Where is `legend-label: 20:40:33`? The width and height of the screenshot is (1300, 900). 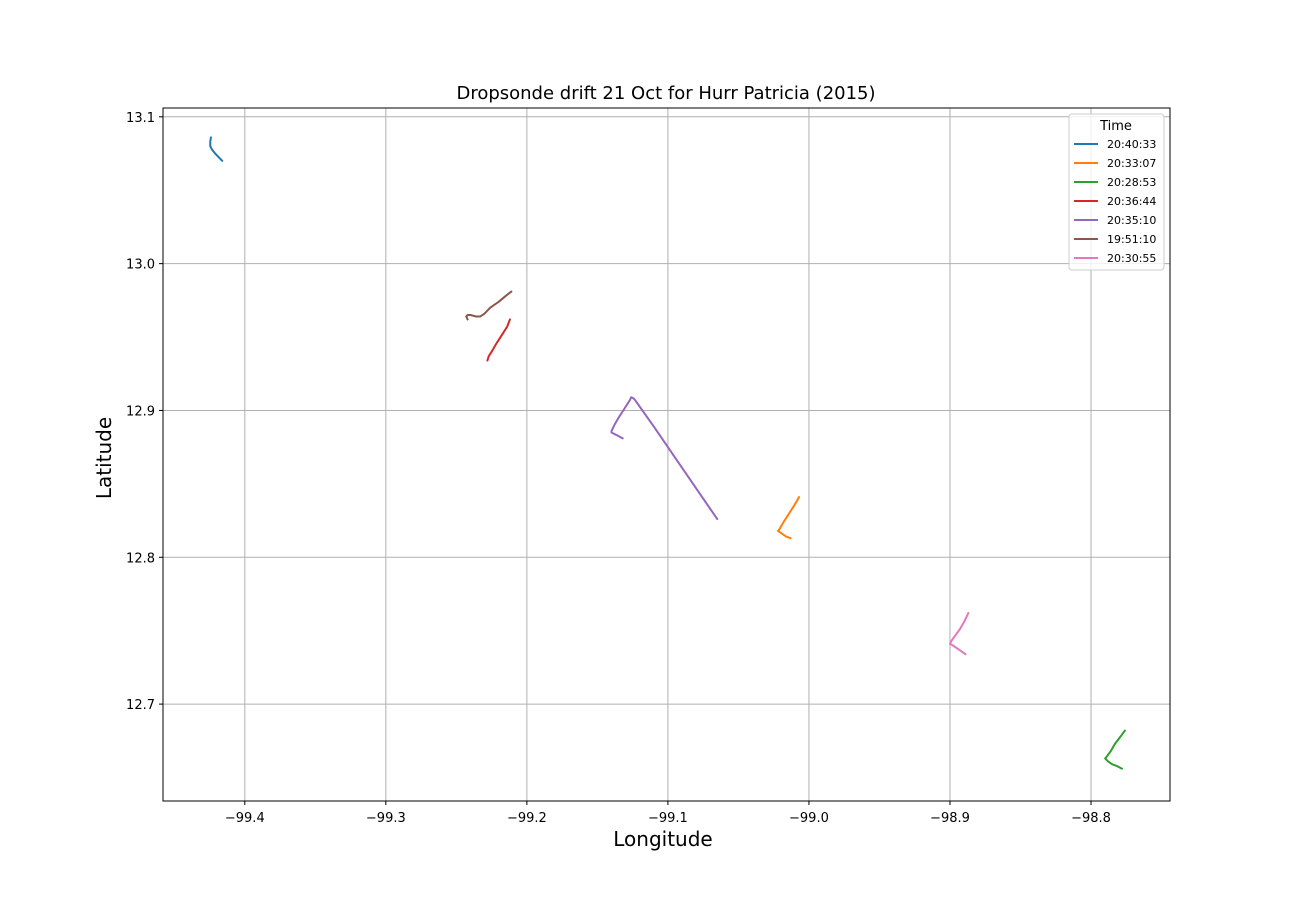
legend-label: 20:40:33 is located at coordinates (1131, 144).